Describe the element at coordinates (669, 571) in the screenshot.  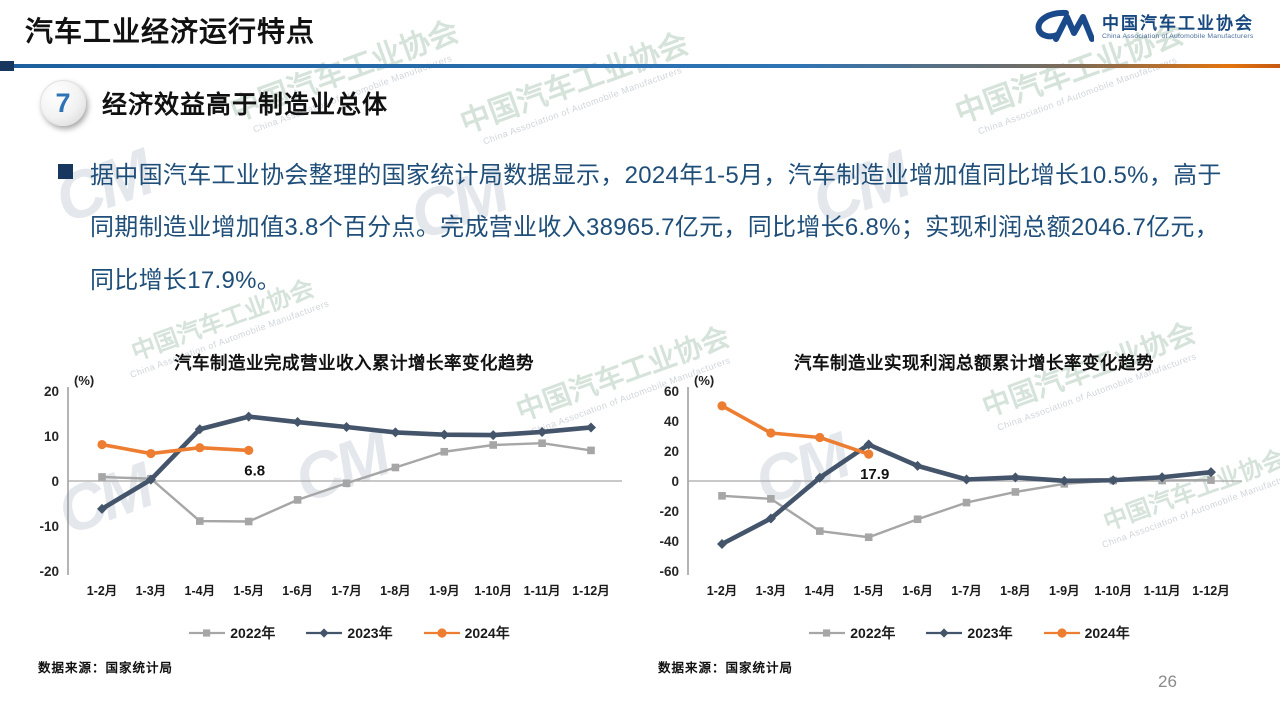
I see `y-tick-label: -60` at that location.